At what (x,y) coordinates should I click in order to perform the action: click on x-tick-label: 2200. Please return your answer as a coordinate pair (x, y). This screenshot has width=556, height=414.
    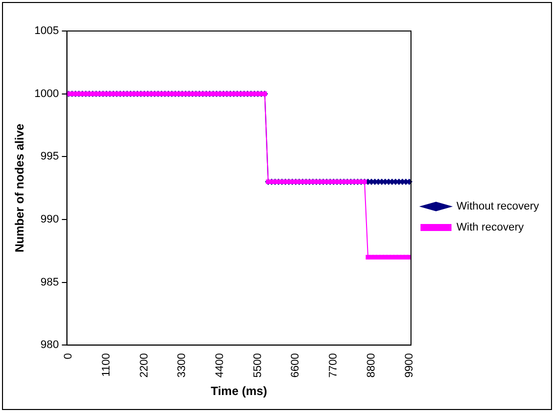
    Looking at the image, I should click on (144, 365).